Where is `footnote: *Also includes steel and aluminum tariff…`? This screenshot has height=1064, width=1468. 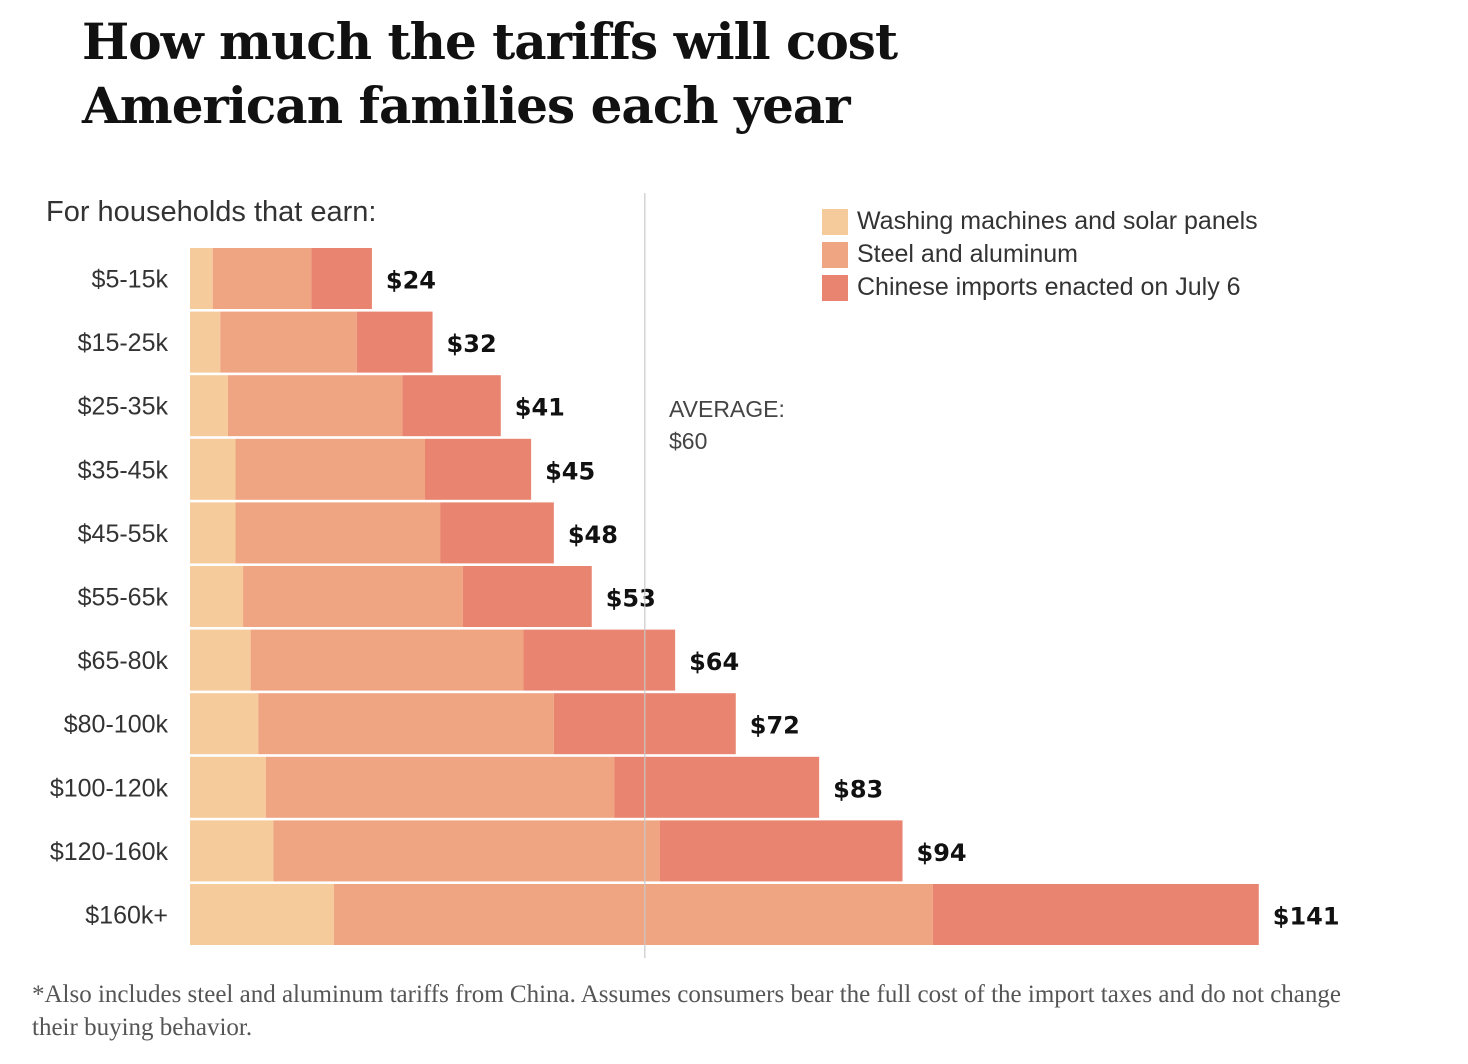
footnote: *Also includes steel and aluminum tariff… is located at coordinates (686, 1011).